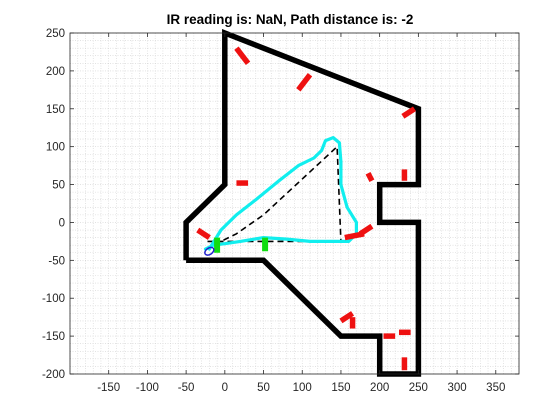 The image size is (560, 420). I want to click on x-tick-label: 100, so click(302, 388).